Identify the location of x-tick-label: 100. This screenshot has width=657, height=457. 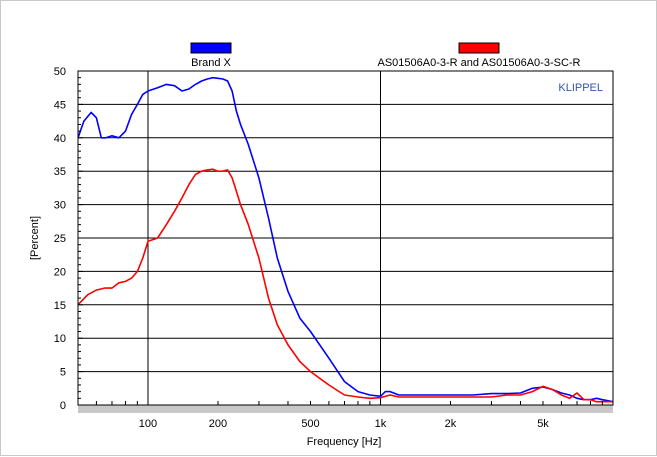
(148, 424).